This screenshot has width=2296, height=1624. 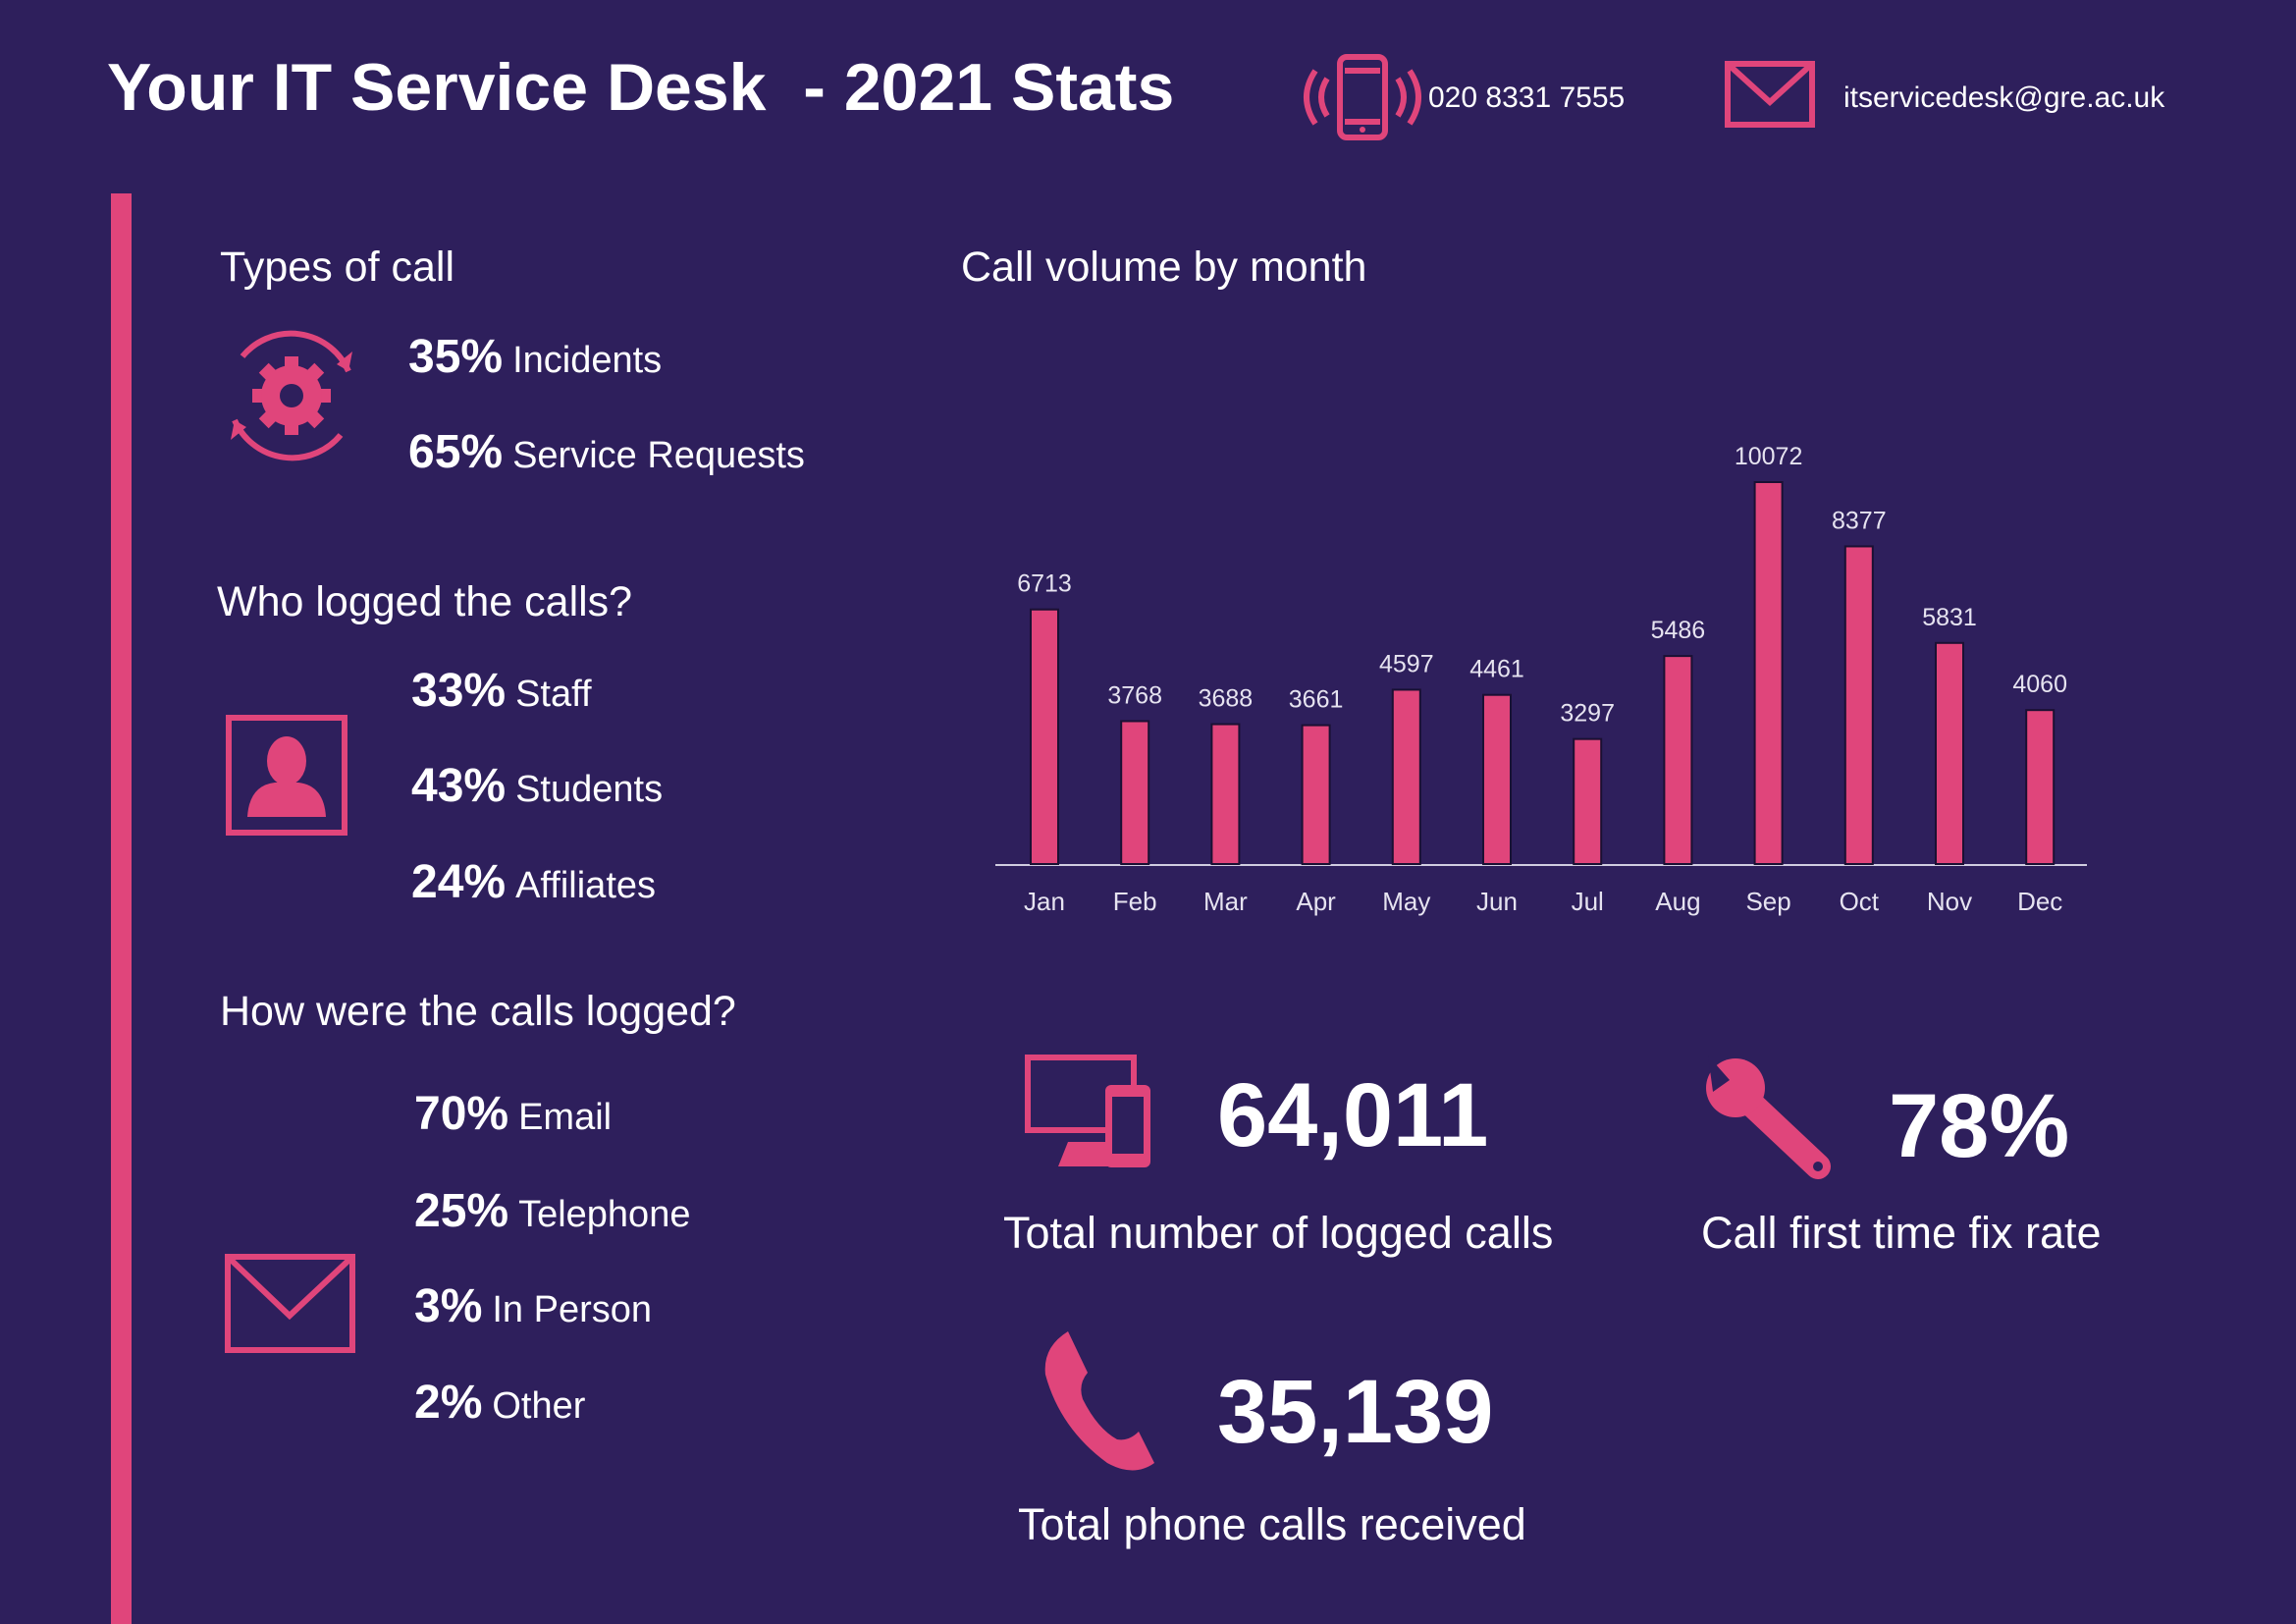 I want to click on percent: 25%, so click(x=461, y=1211).